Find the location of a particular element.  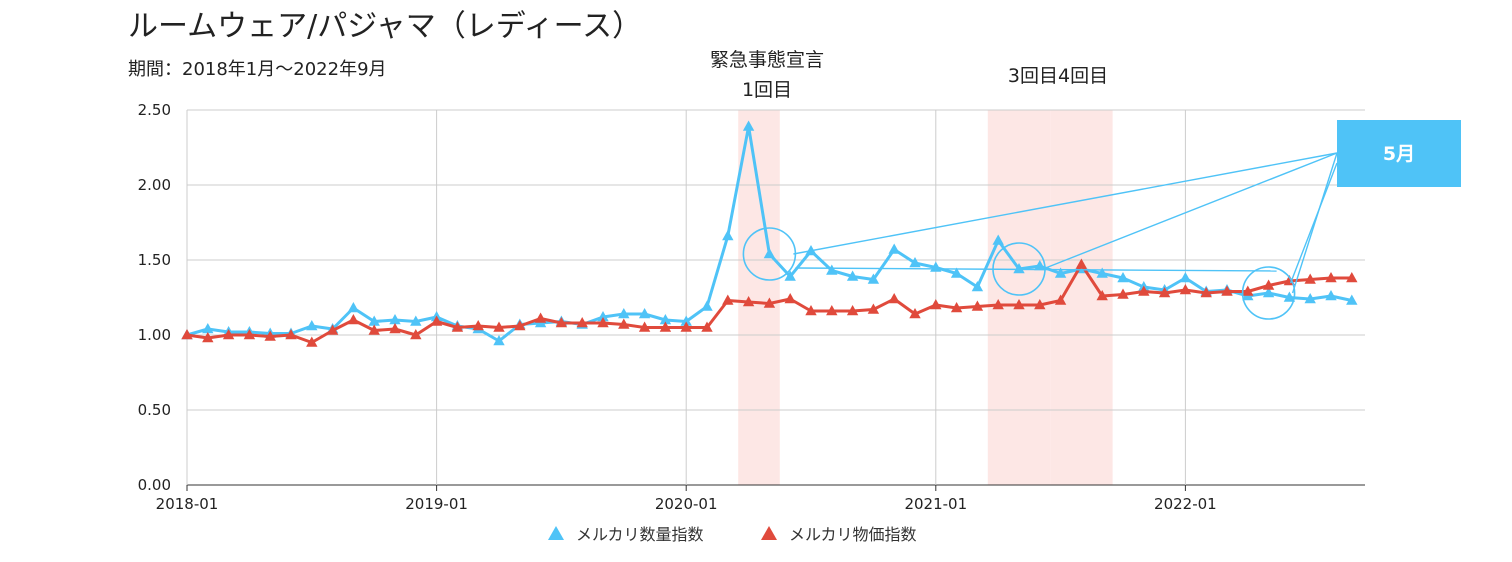

legend: メルカリ数量指数 メルカリ物価指数 is located at coordinates (732, 534).